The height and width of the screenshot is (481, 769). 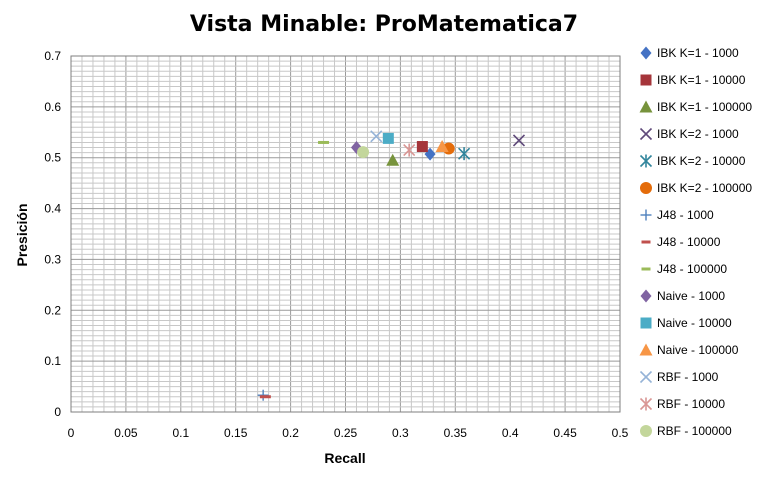 I want to click on x-tick-label: 0.25, so click(x=346, y=433).